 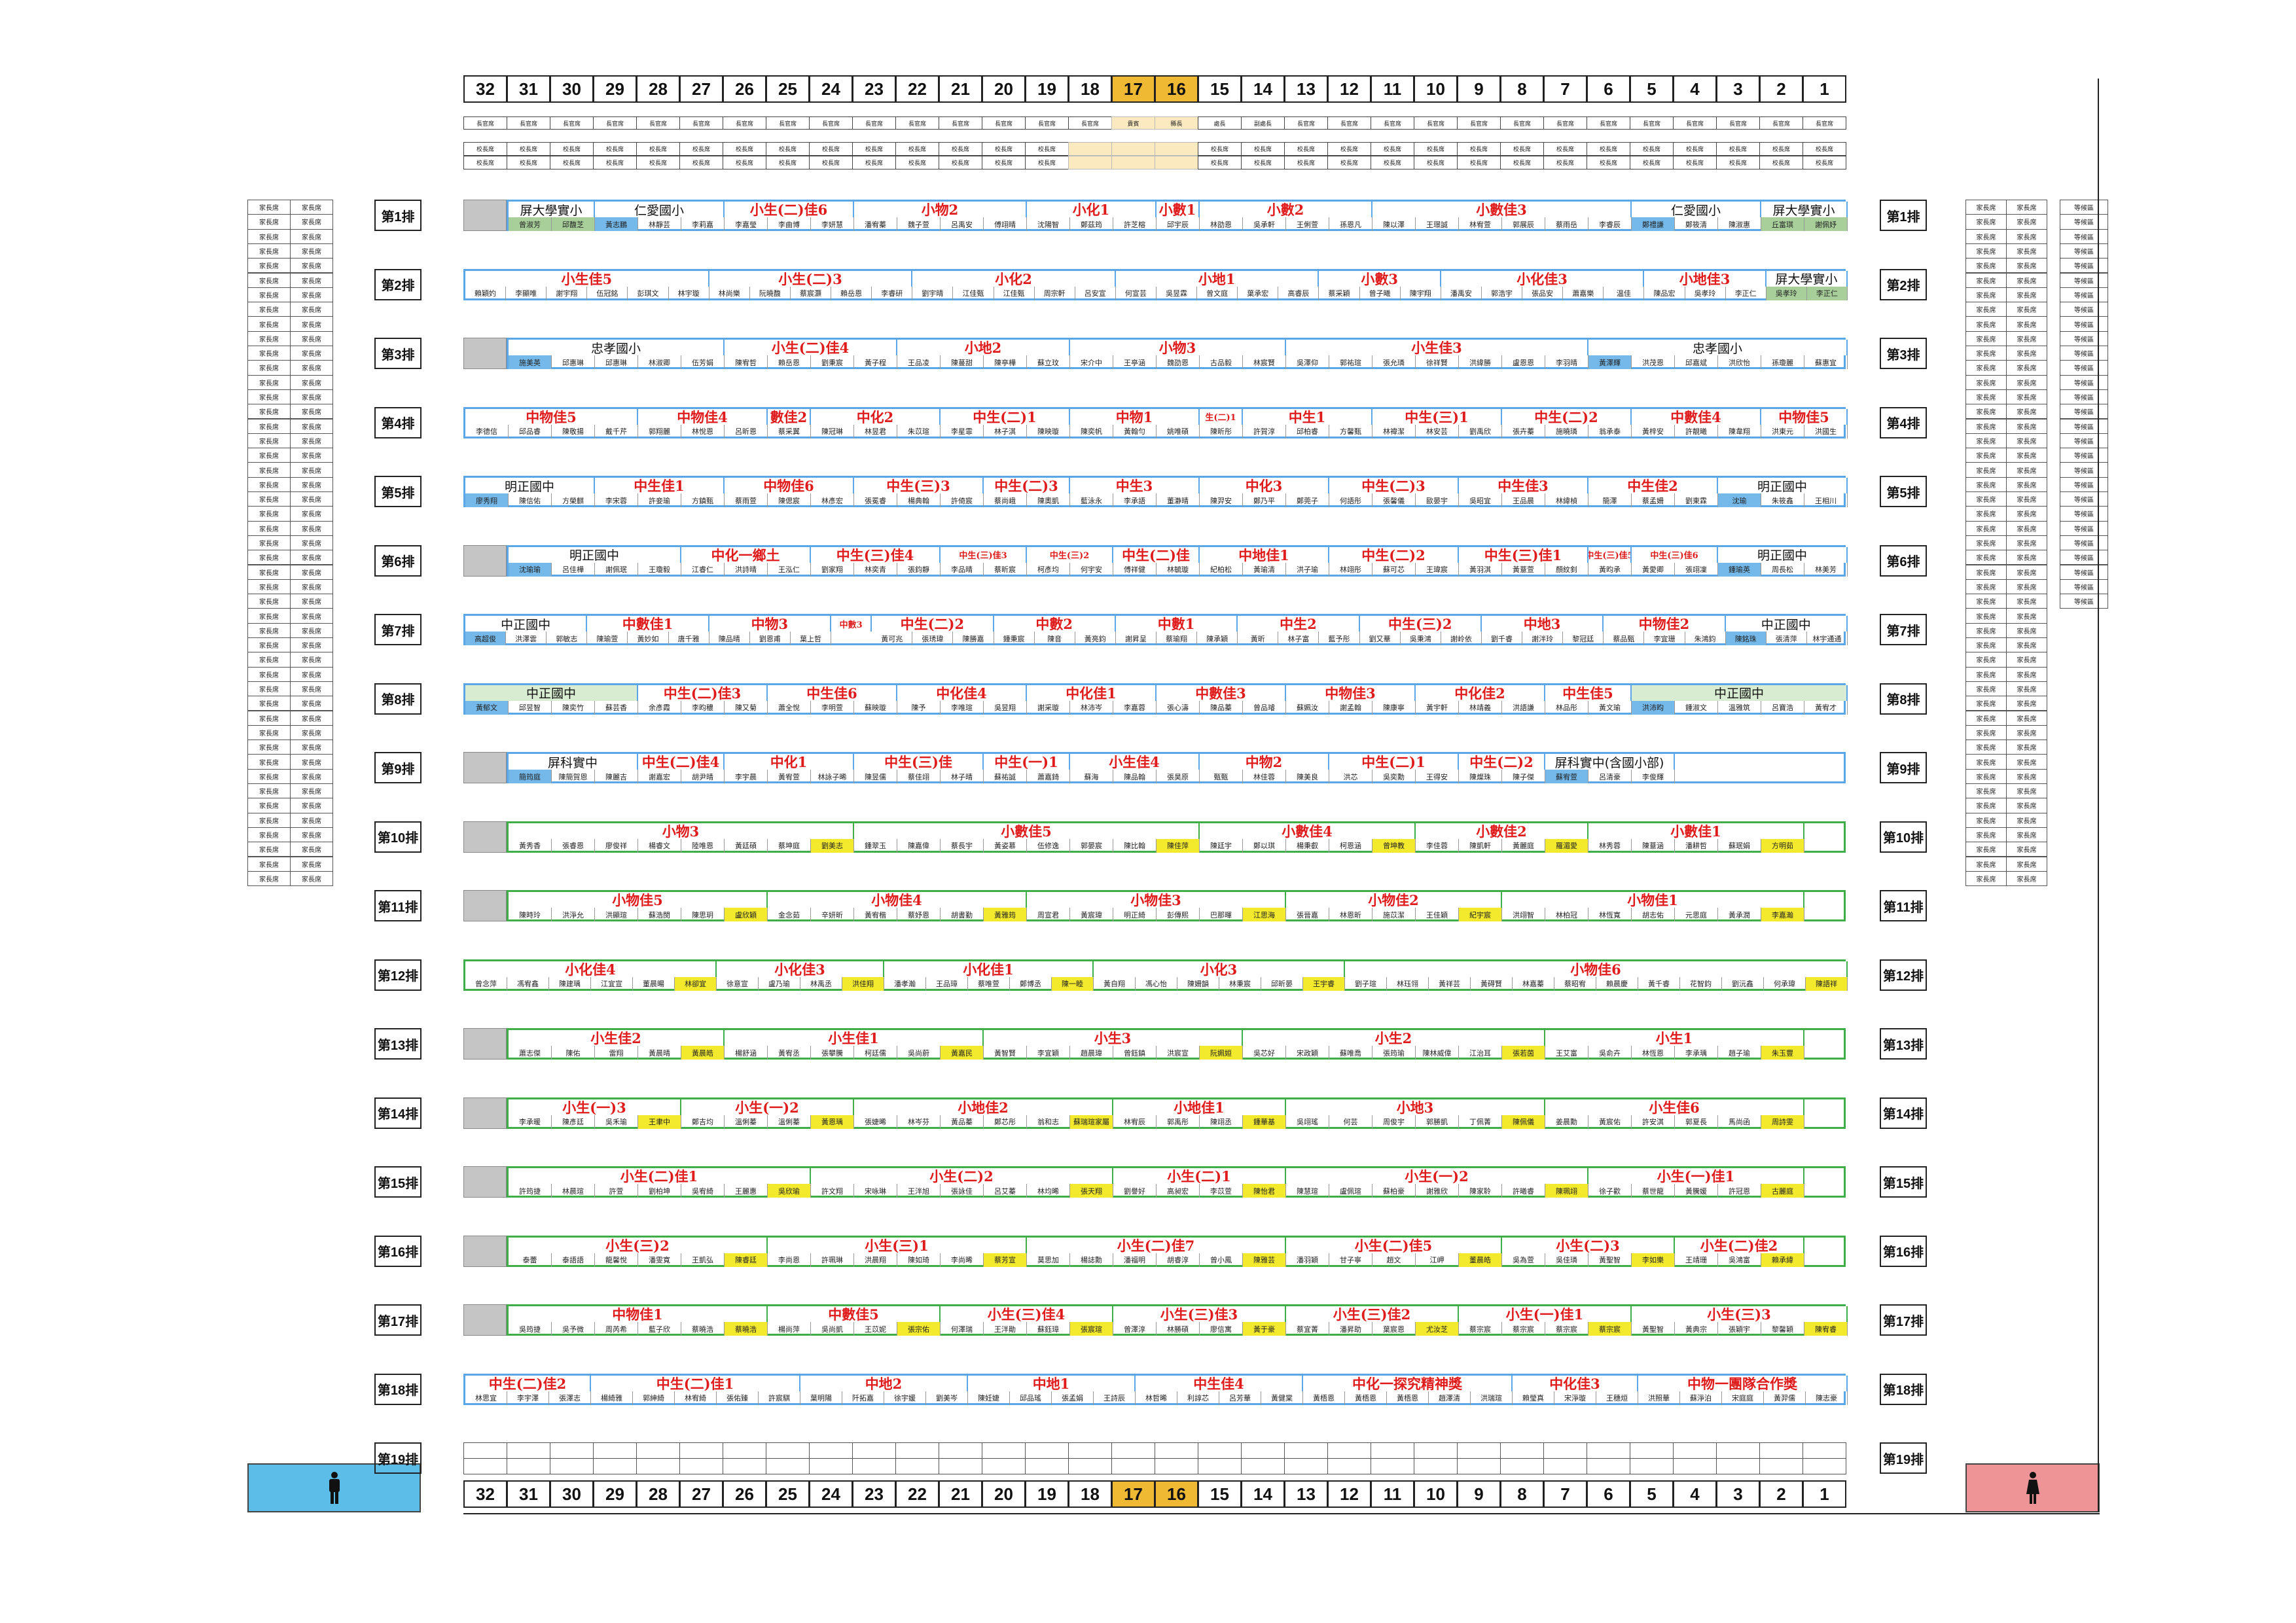 I want to click on group-header: 中生(三)2, so click(x=1070, y=554).